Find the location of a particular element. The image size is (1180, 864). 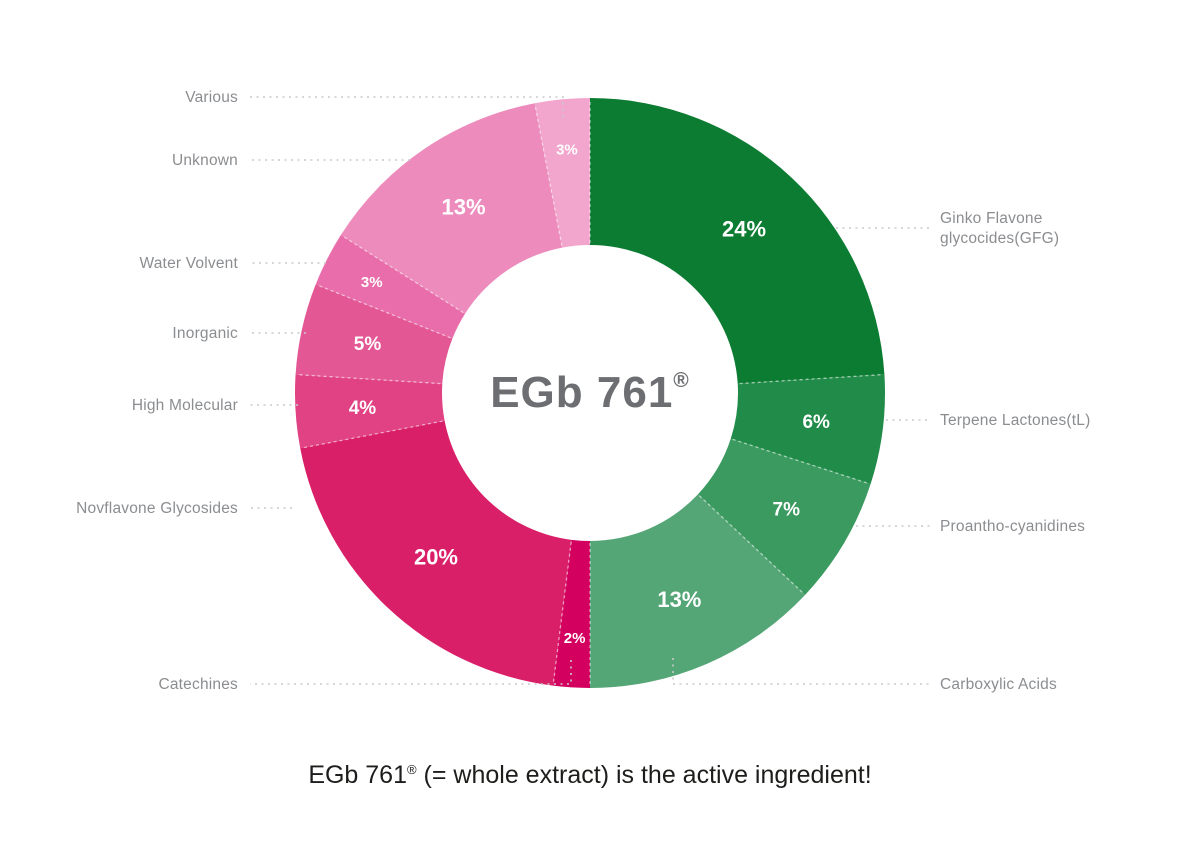

percent-carboxylic-acids: 13% is located at coordinates (679, 599).